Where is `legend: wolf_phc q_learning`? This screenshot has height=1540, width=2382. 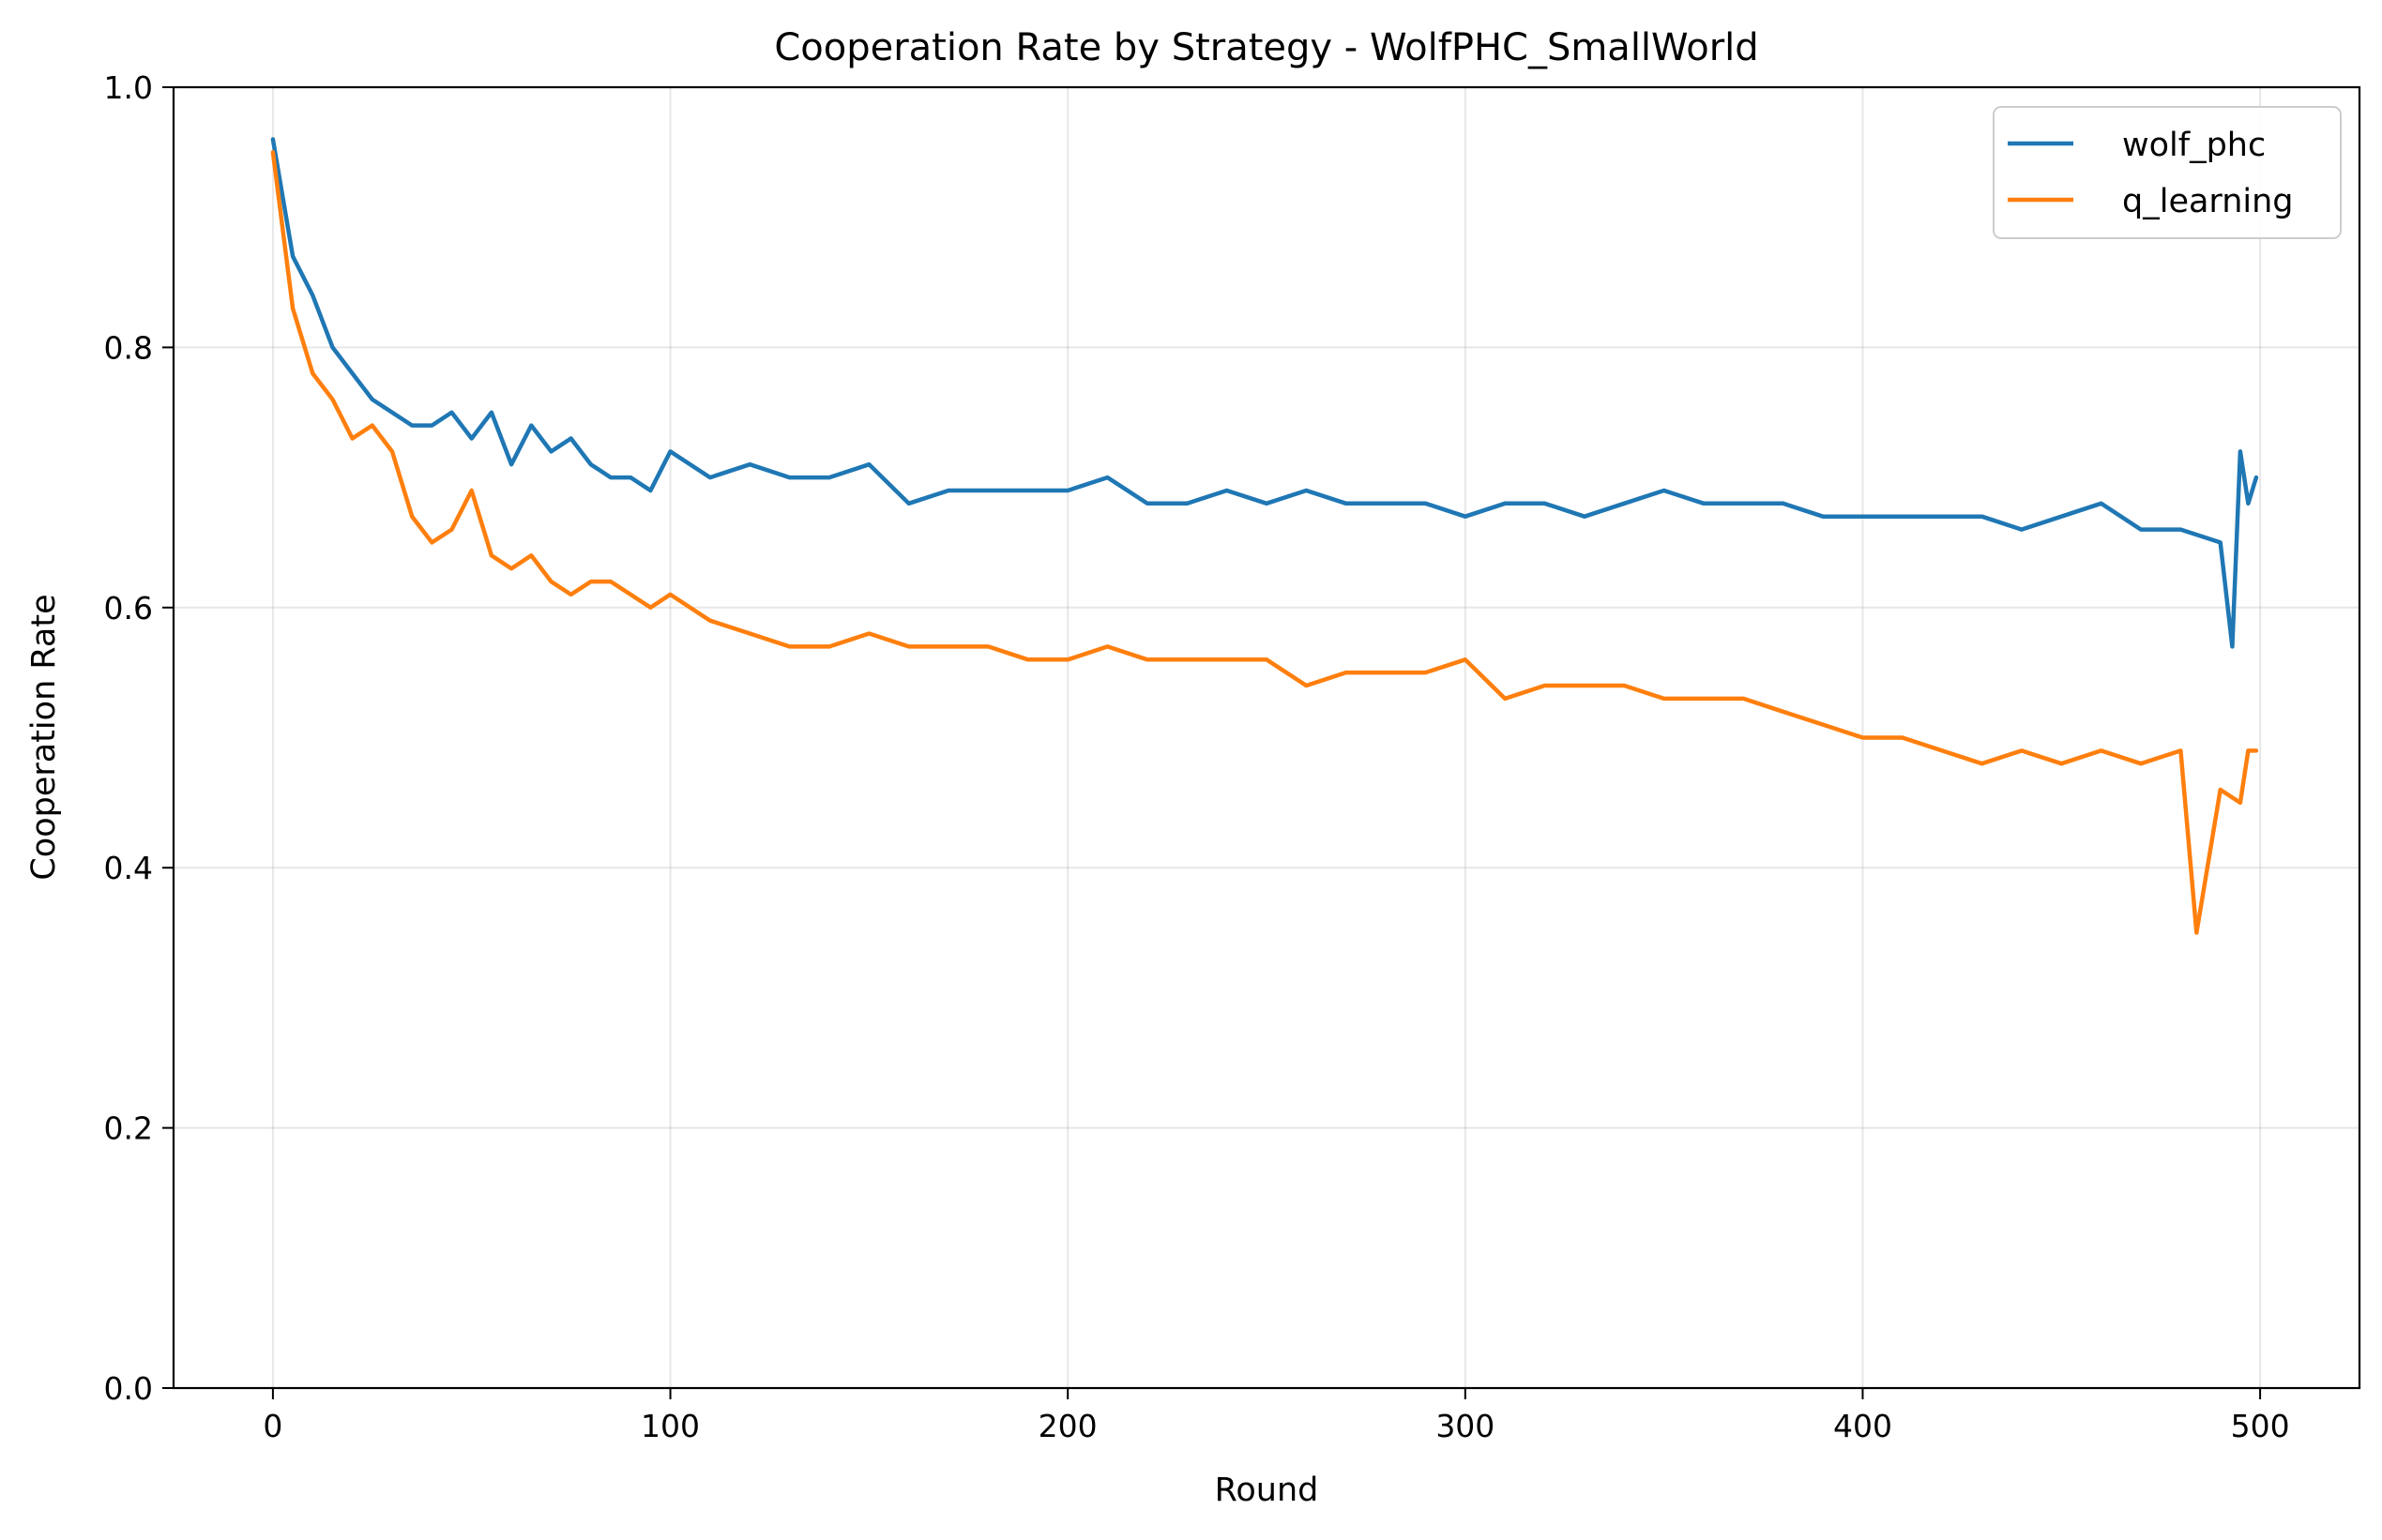 legend: wolf_phc q_learning is located at coordinates (2167, 172).